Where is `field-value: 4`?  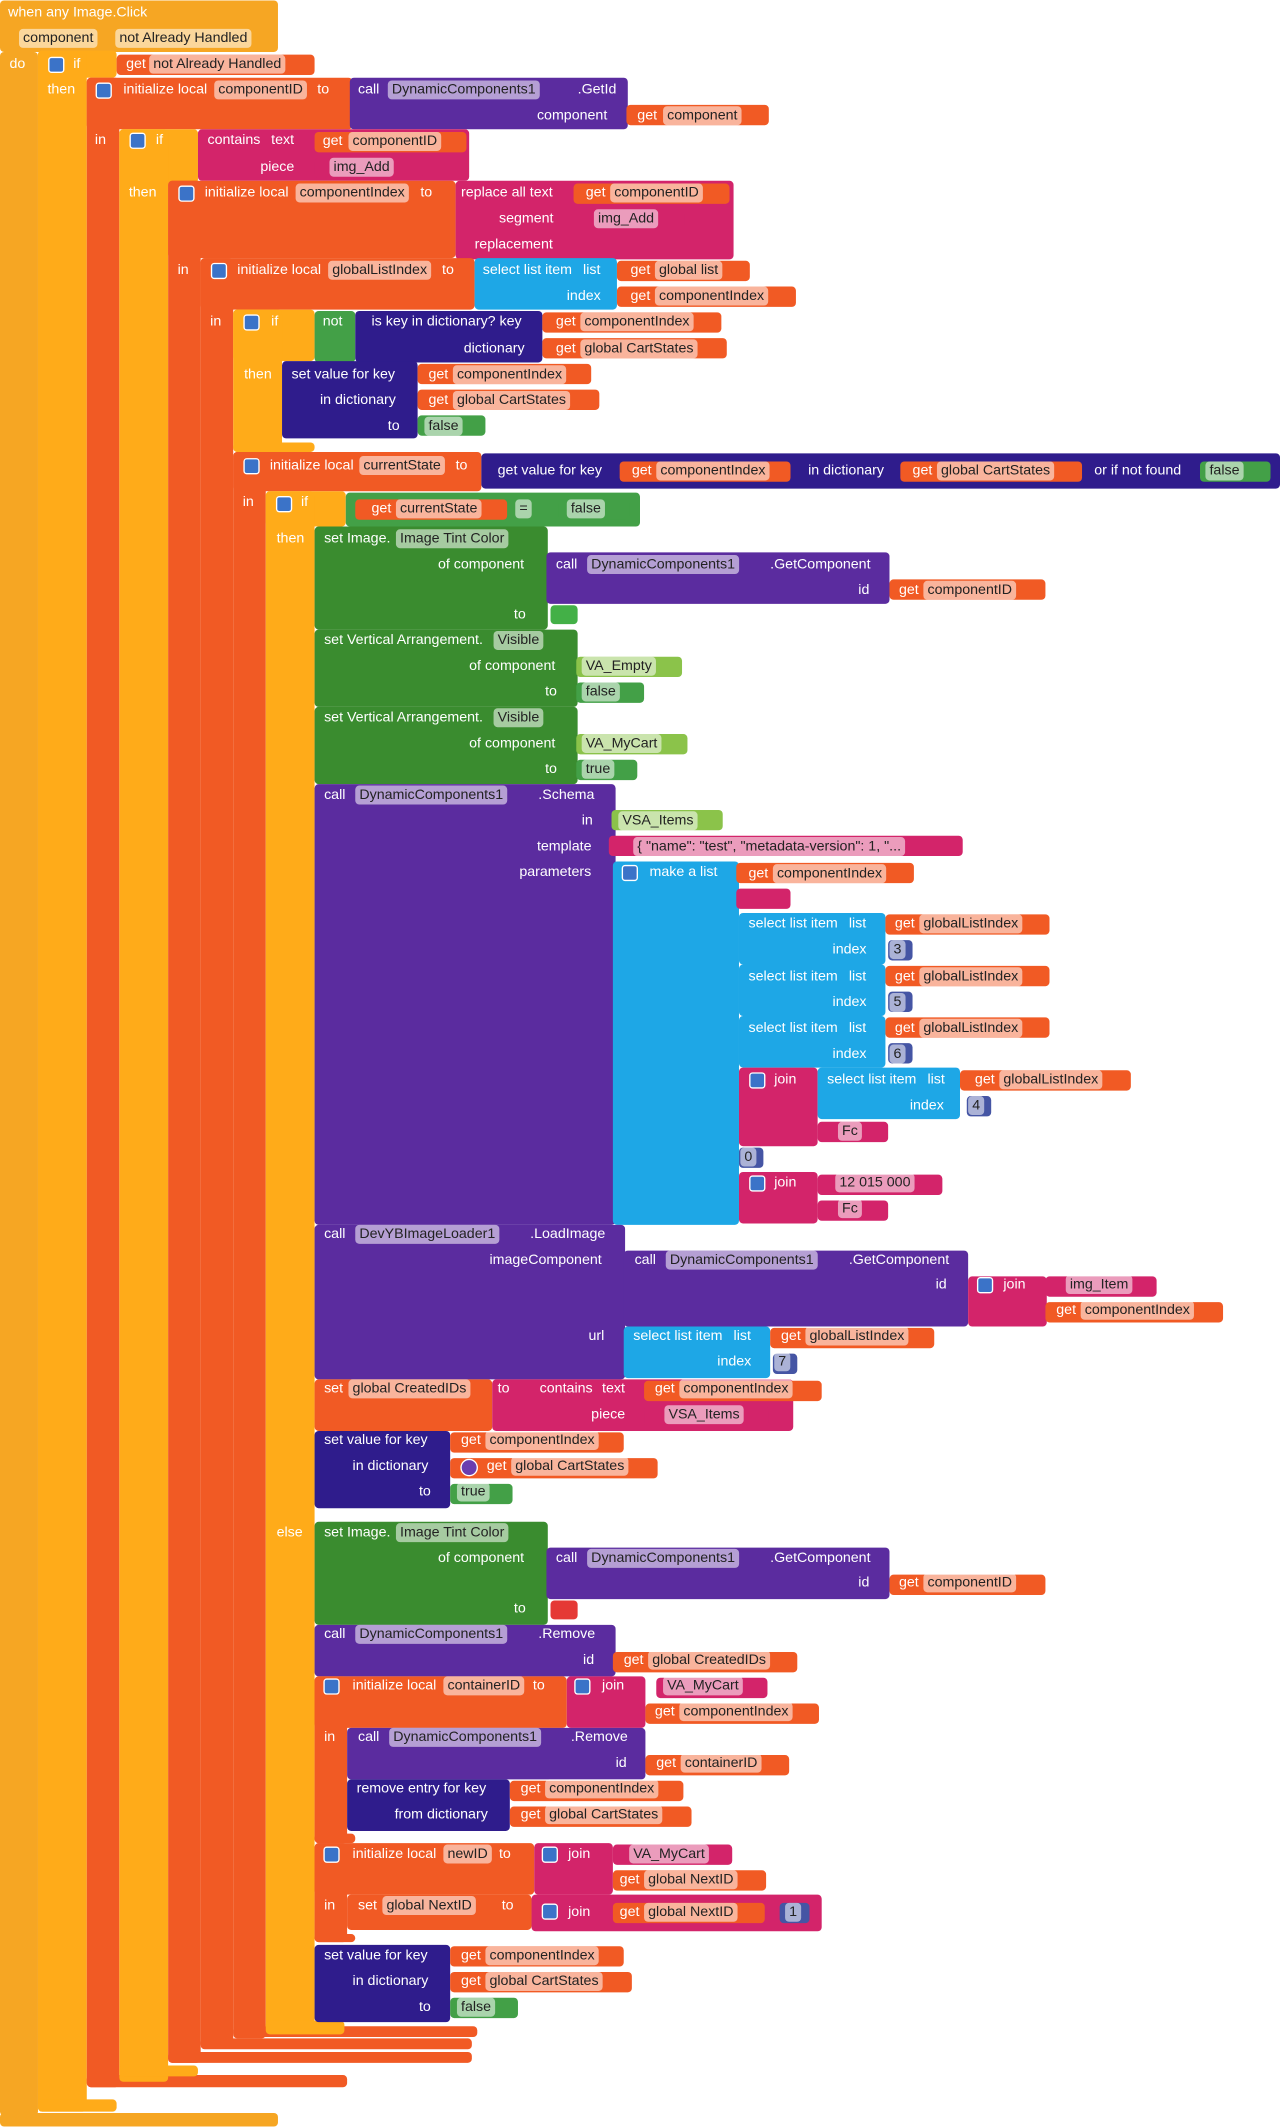
field-value: 4 is located at coordinates (976, 1105).